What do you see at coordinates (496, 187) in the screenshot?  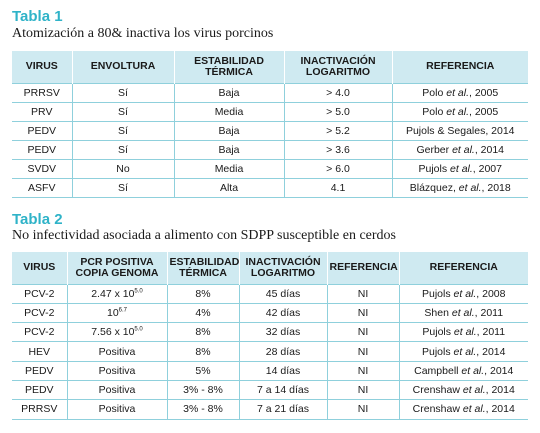 I see `ref-year: , 2018` at bounding box center [496, 187].